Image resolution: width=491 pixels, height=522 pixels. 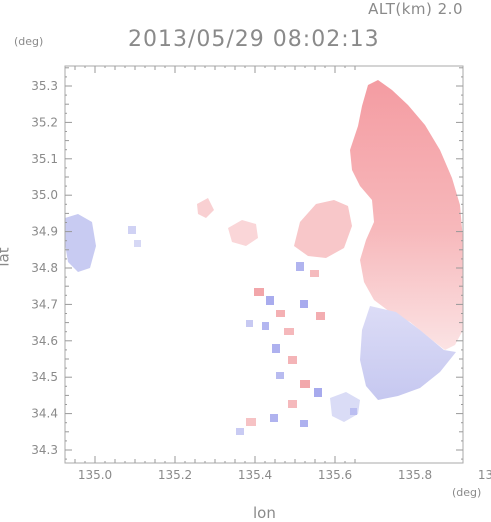 I want to click on x-tick-label: 136.0, so click(x=484, y=475).